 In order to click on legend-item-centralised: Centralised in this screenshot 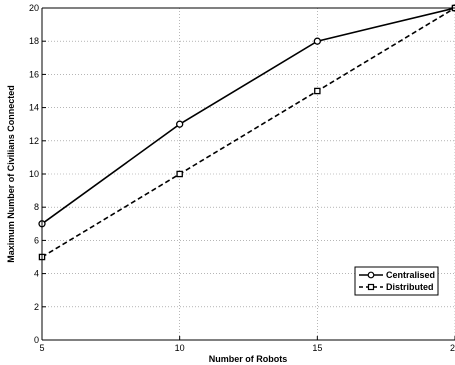, I will do `click(397, 275)`.